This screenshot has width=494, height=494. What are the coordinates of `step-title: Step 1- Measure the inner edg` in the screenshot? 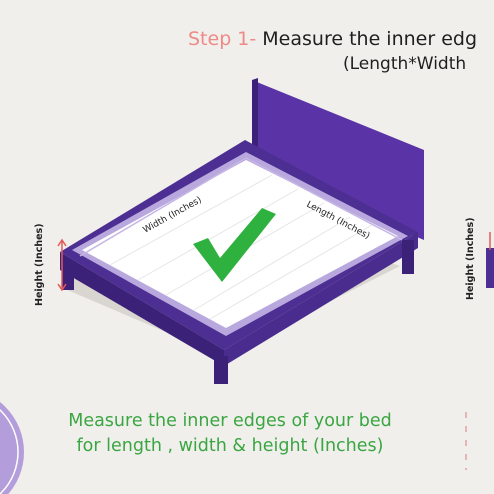 It's located at (332, 39).